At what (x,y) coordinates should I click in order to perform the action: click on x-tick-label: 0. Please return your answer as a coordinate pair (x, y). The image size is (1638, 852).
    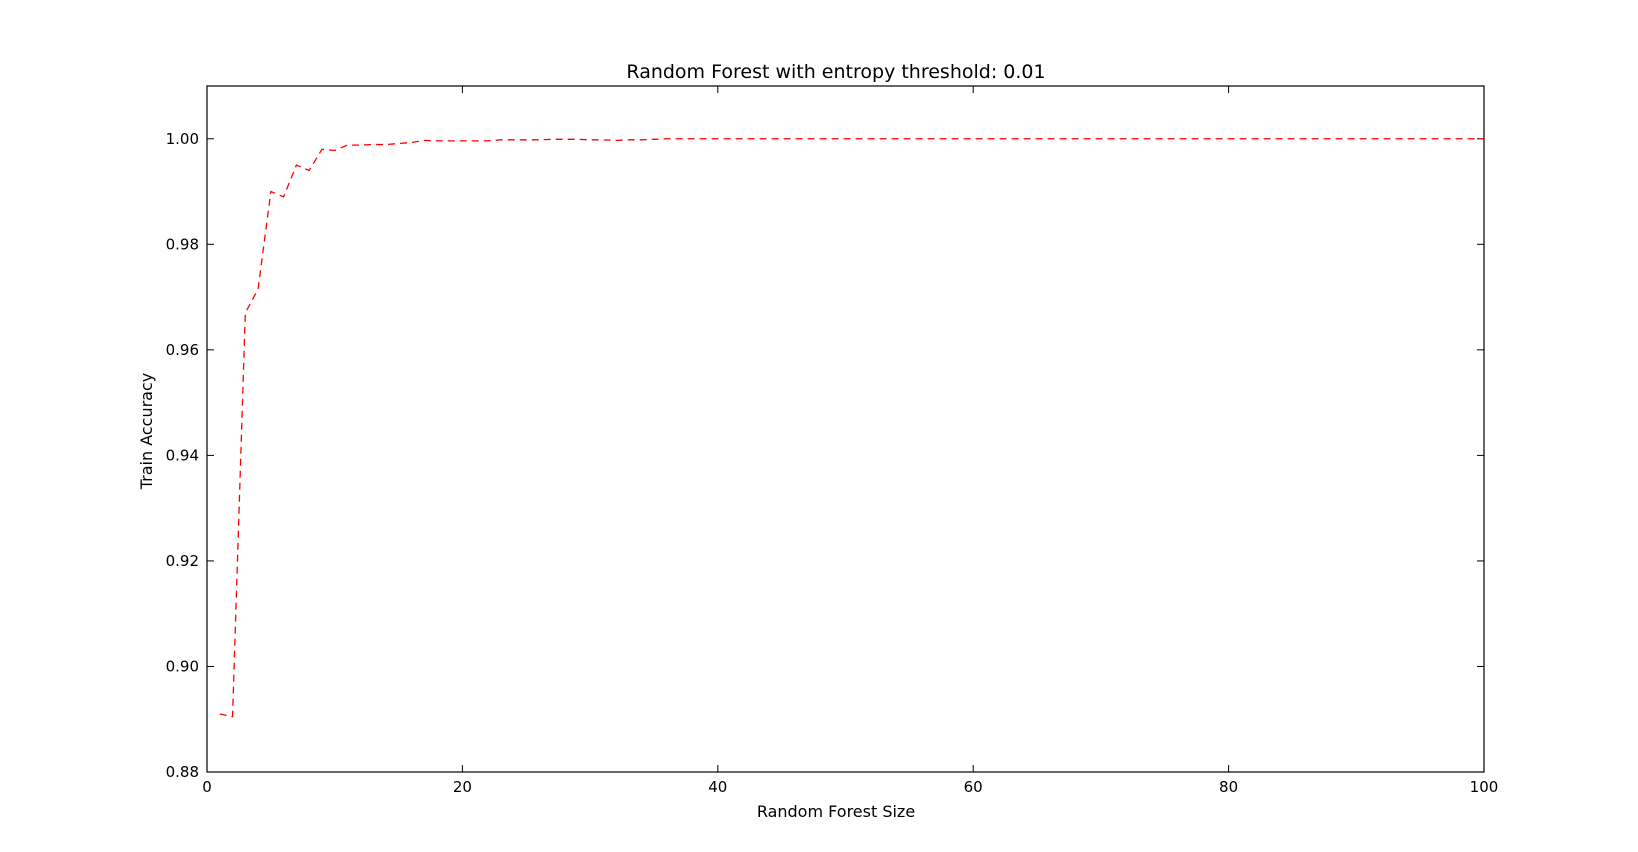
    Looking at the image, I should click on (207, 787).